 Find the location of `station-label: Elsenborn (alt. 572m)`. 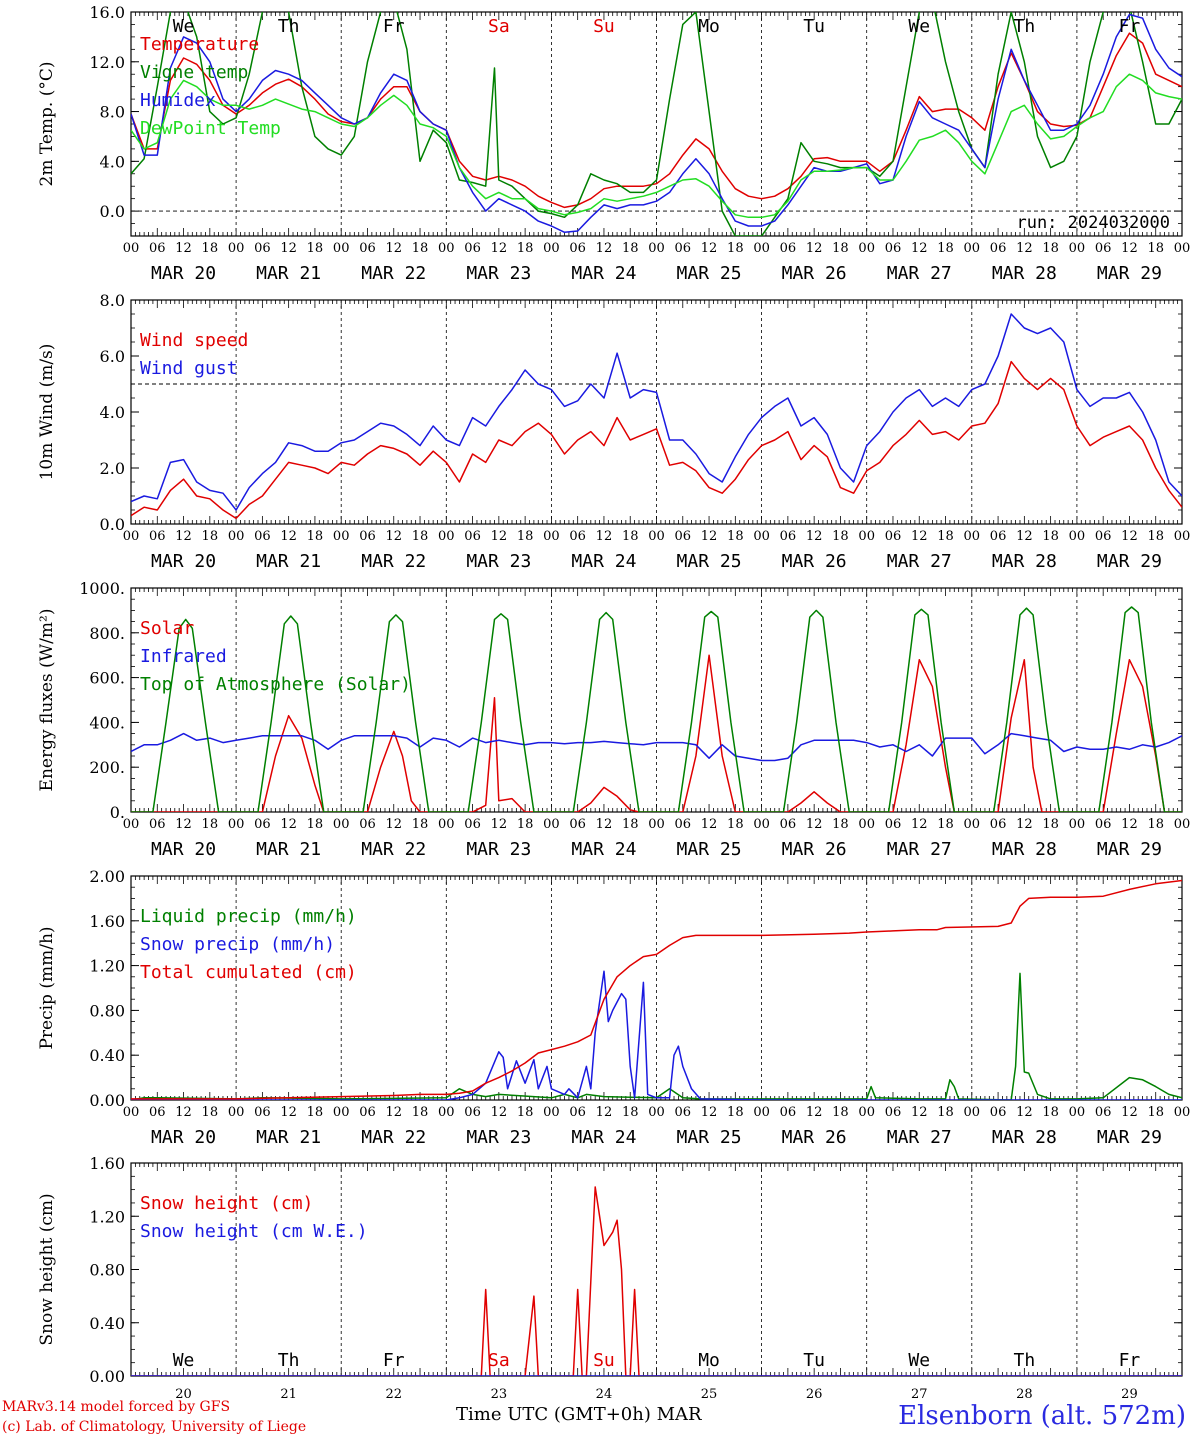

station-label: Elsenborn (alt. 572m) is located at coordinates (1042, 1416).